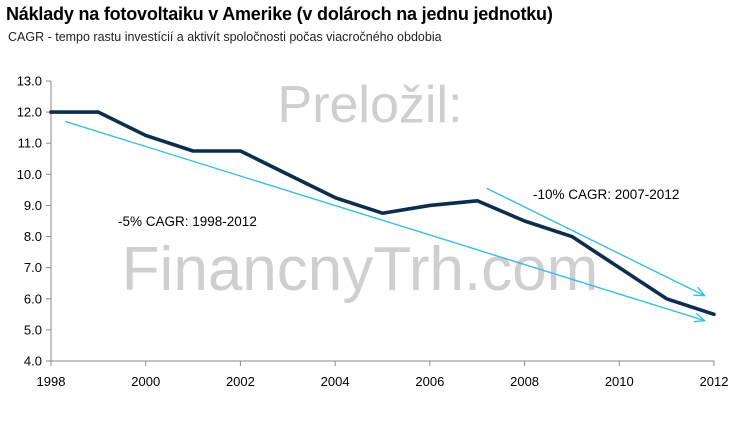 Image resolution: width=738 pixels, height=430 pixels. Describe the element at coordinates (240, 381) in the screenshot. I see `x-tick-label: 2002` at that location.